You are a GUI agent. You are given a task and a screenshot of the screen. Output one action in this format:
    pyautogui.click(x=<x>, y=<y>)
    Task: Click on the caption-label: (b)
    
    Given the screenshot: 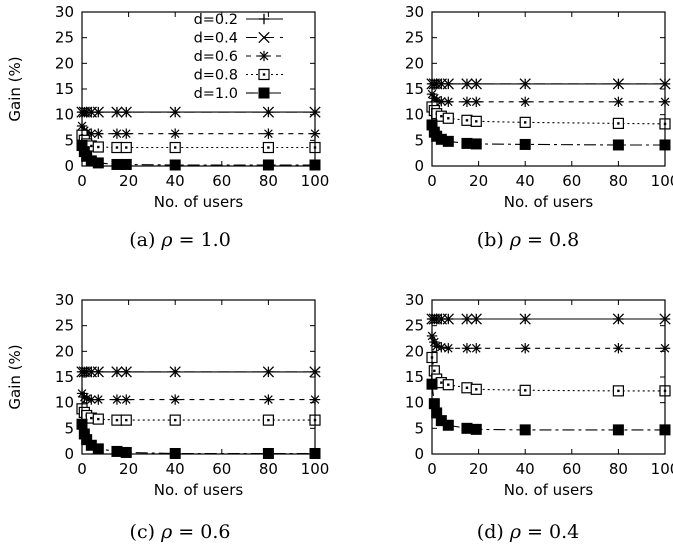 What is the action you would take?
    pyautogui.click(x=493, y=240)
    